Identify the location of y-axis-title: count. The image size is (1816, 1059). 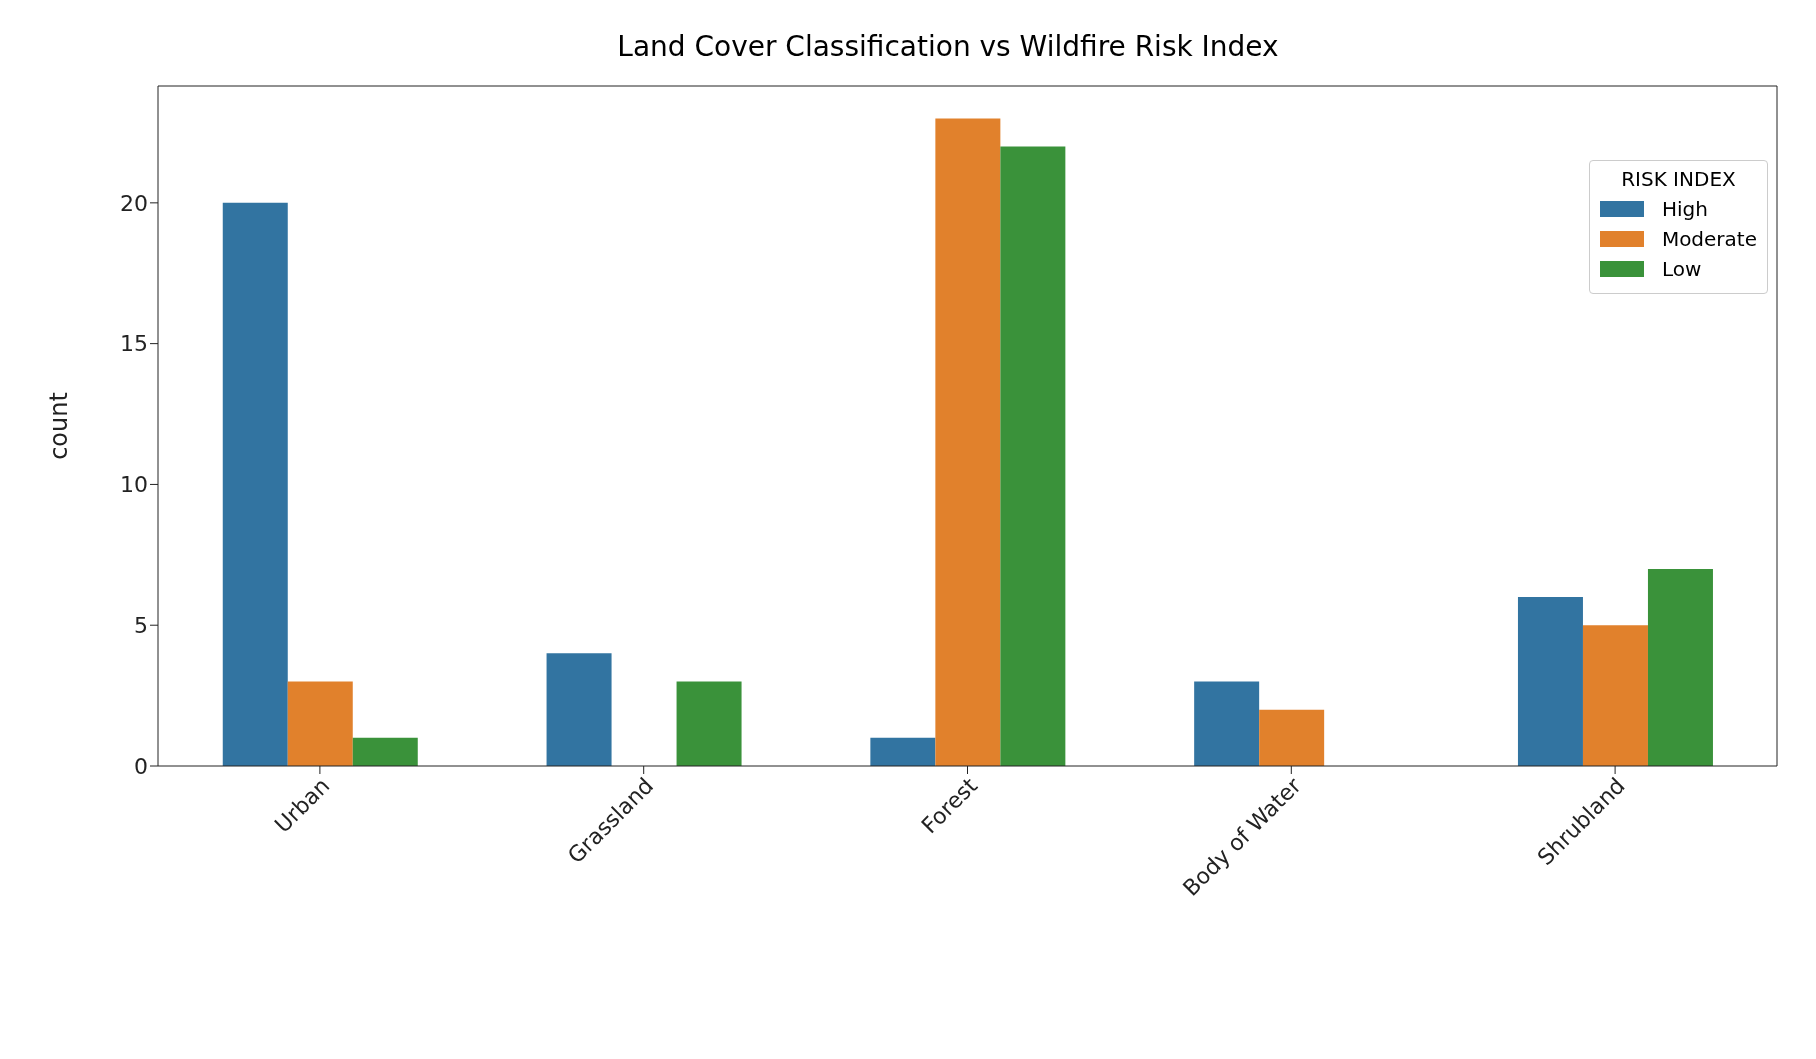
(58, 426).